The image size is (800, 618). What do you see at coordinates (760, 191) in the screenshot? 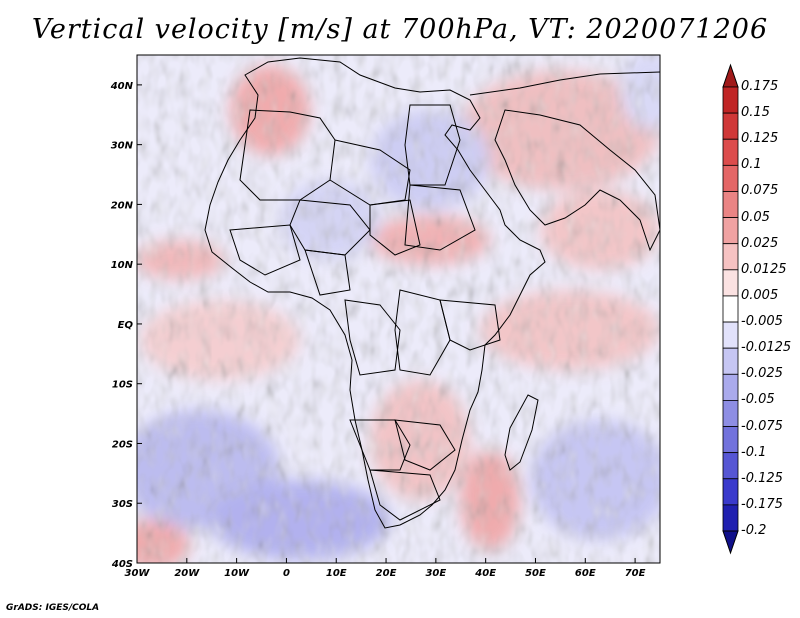
I see `colorbar-level-label: 0.075` at bounding box center [760, 191].